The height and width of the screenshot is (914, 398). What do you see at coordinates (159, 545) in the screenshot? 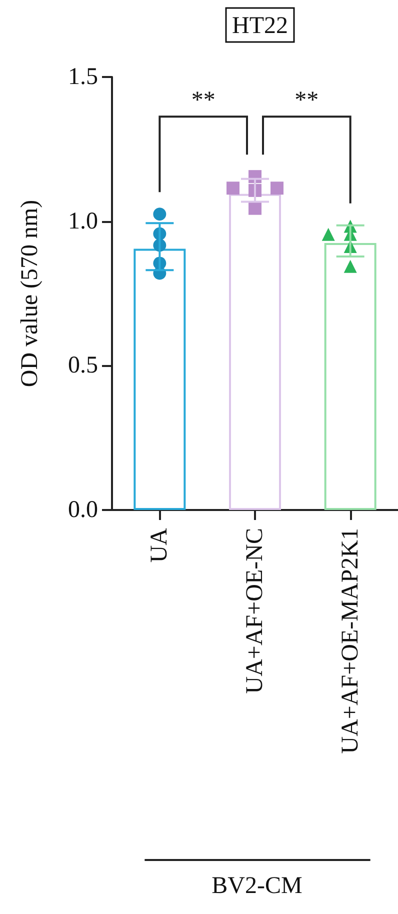
I see `x-tick-label: UA` at bounding box center [159, 545].